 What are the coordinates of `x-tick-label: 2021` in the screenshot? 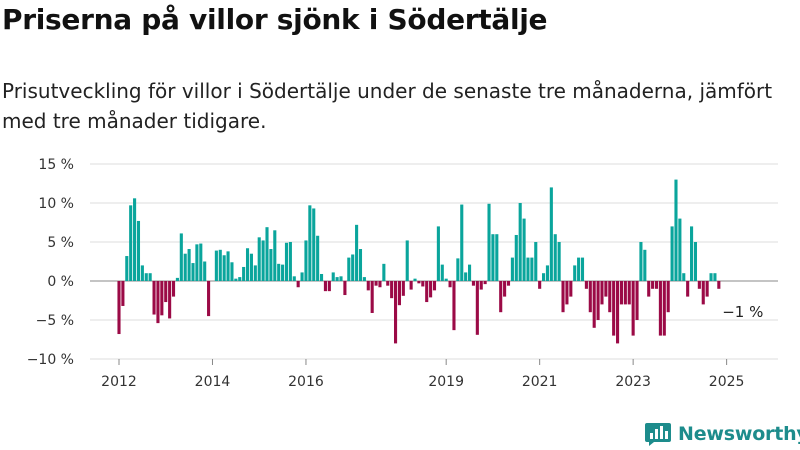 It's located at (540, 382).